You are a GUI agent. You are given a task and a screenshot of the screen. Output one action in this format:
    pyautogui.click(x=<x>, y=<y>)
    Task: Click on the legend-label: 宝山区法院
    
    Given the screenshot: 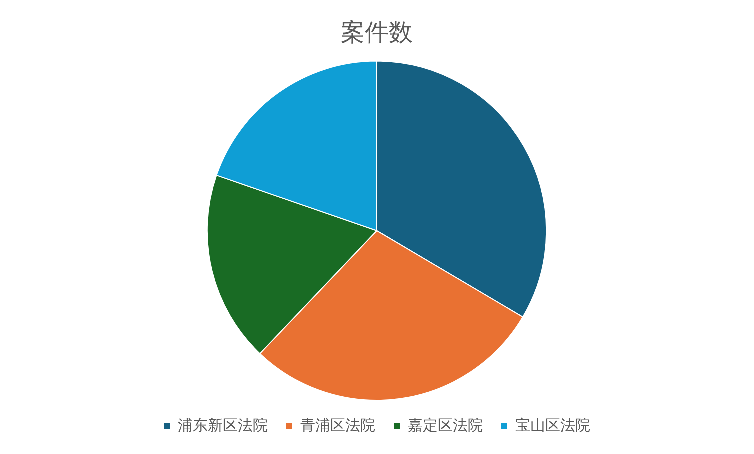 What is the action you would take?
    pyautogui.click(x=553, y=425)
    